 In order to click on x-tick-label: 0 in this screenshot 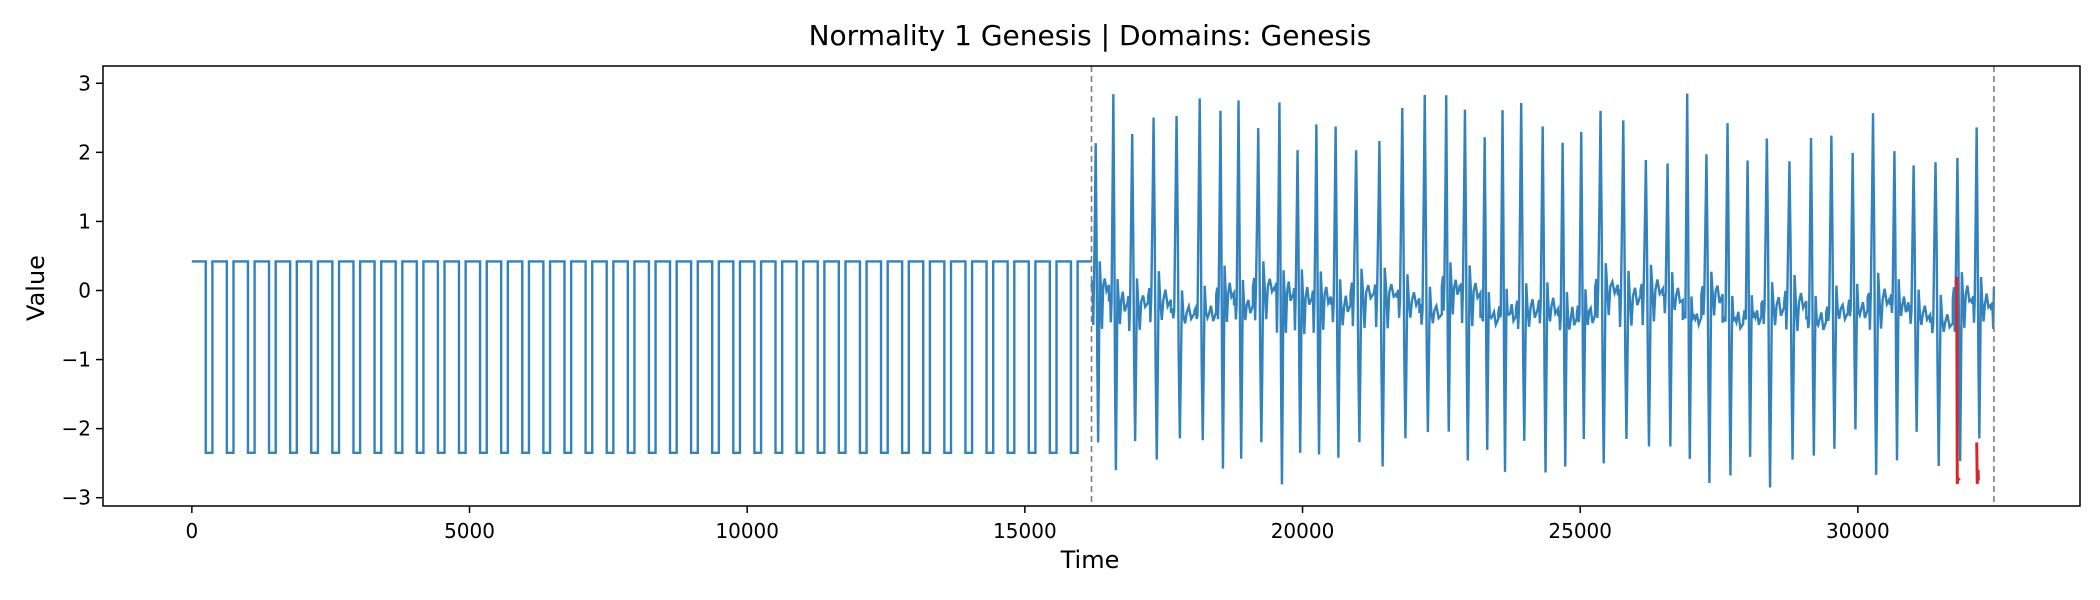, I will do `click(191, 531)`.